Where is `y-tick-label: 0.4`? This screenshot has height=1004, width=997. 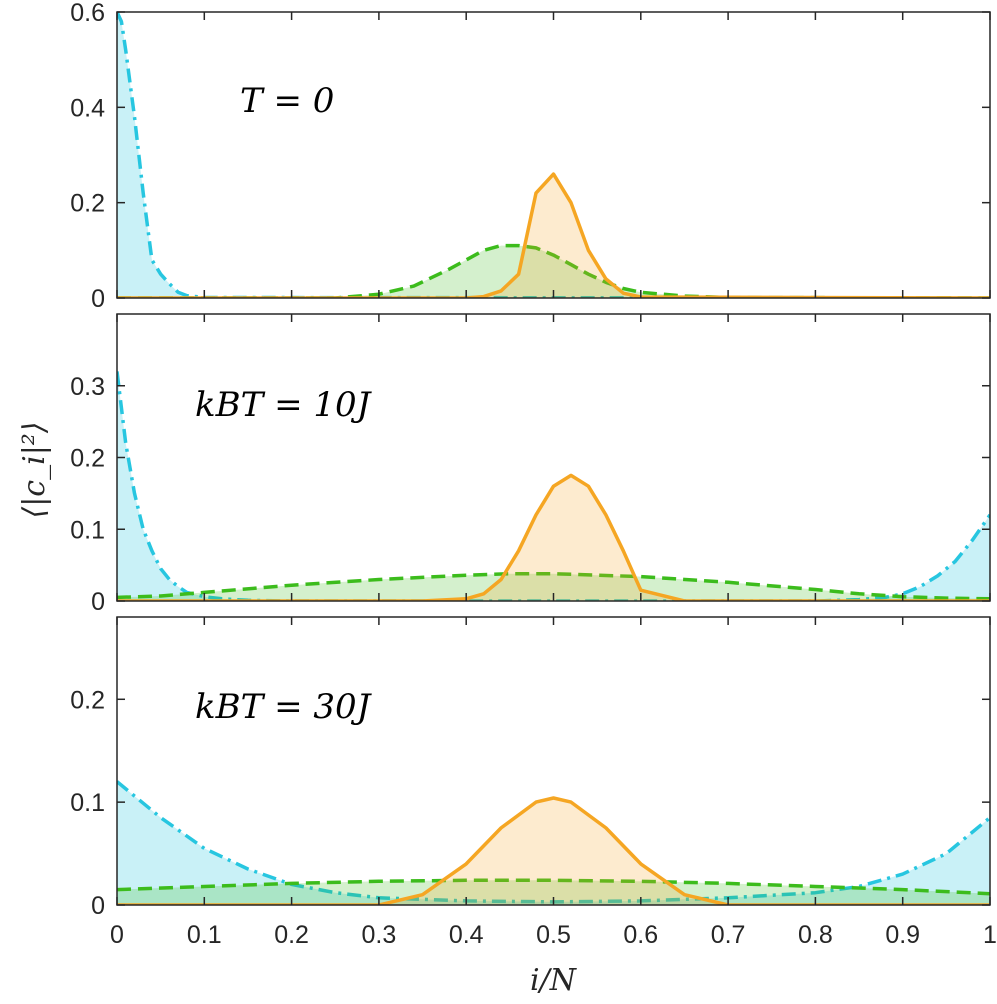
y-tick-label: 0.4 is located at coordinates (87, 108).